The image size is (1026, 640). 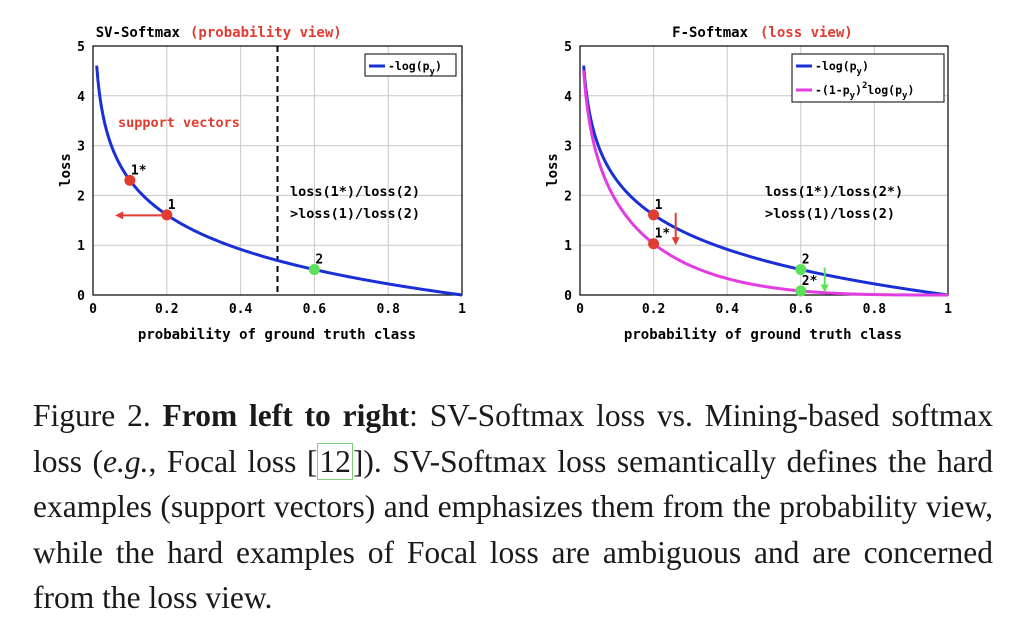 What do you see at coordinates (138, 33) in the screenshot?
I see `chart-title: SV-Softmax` at bounding box center [138, 33].